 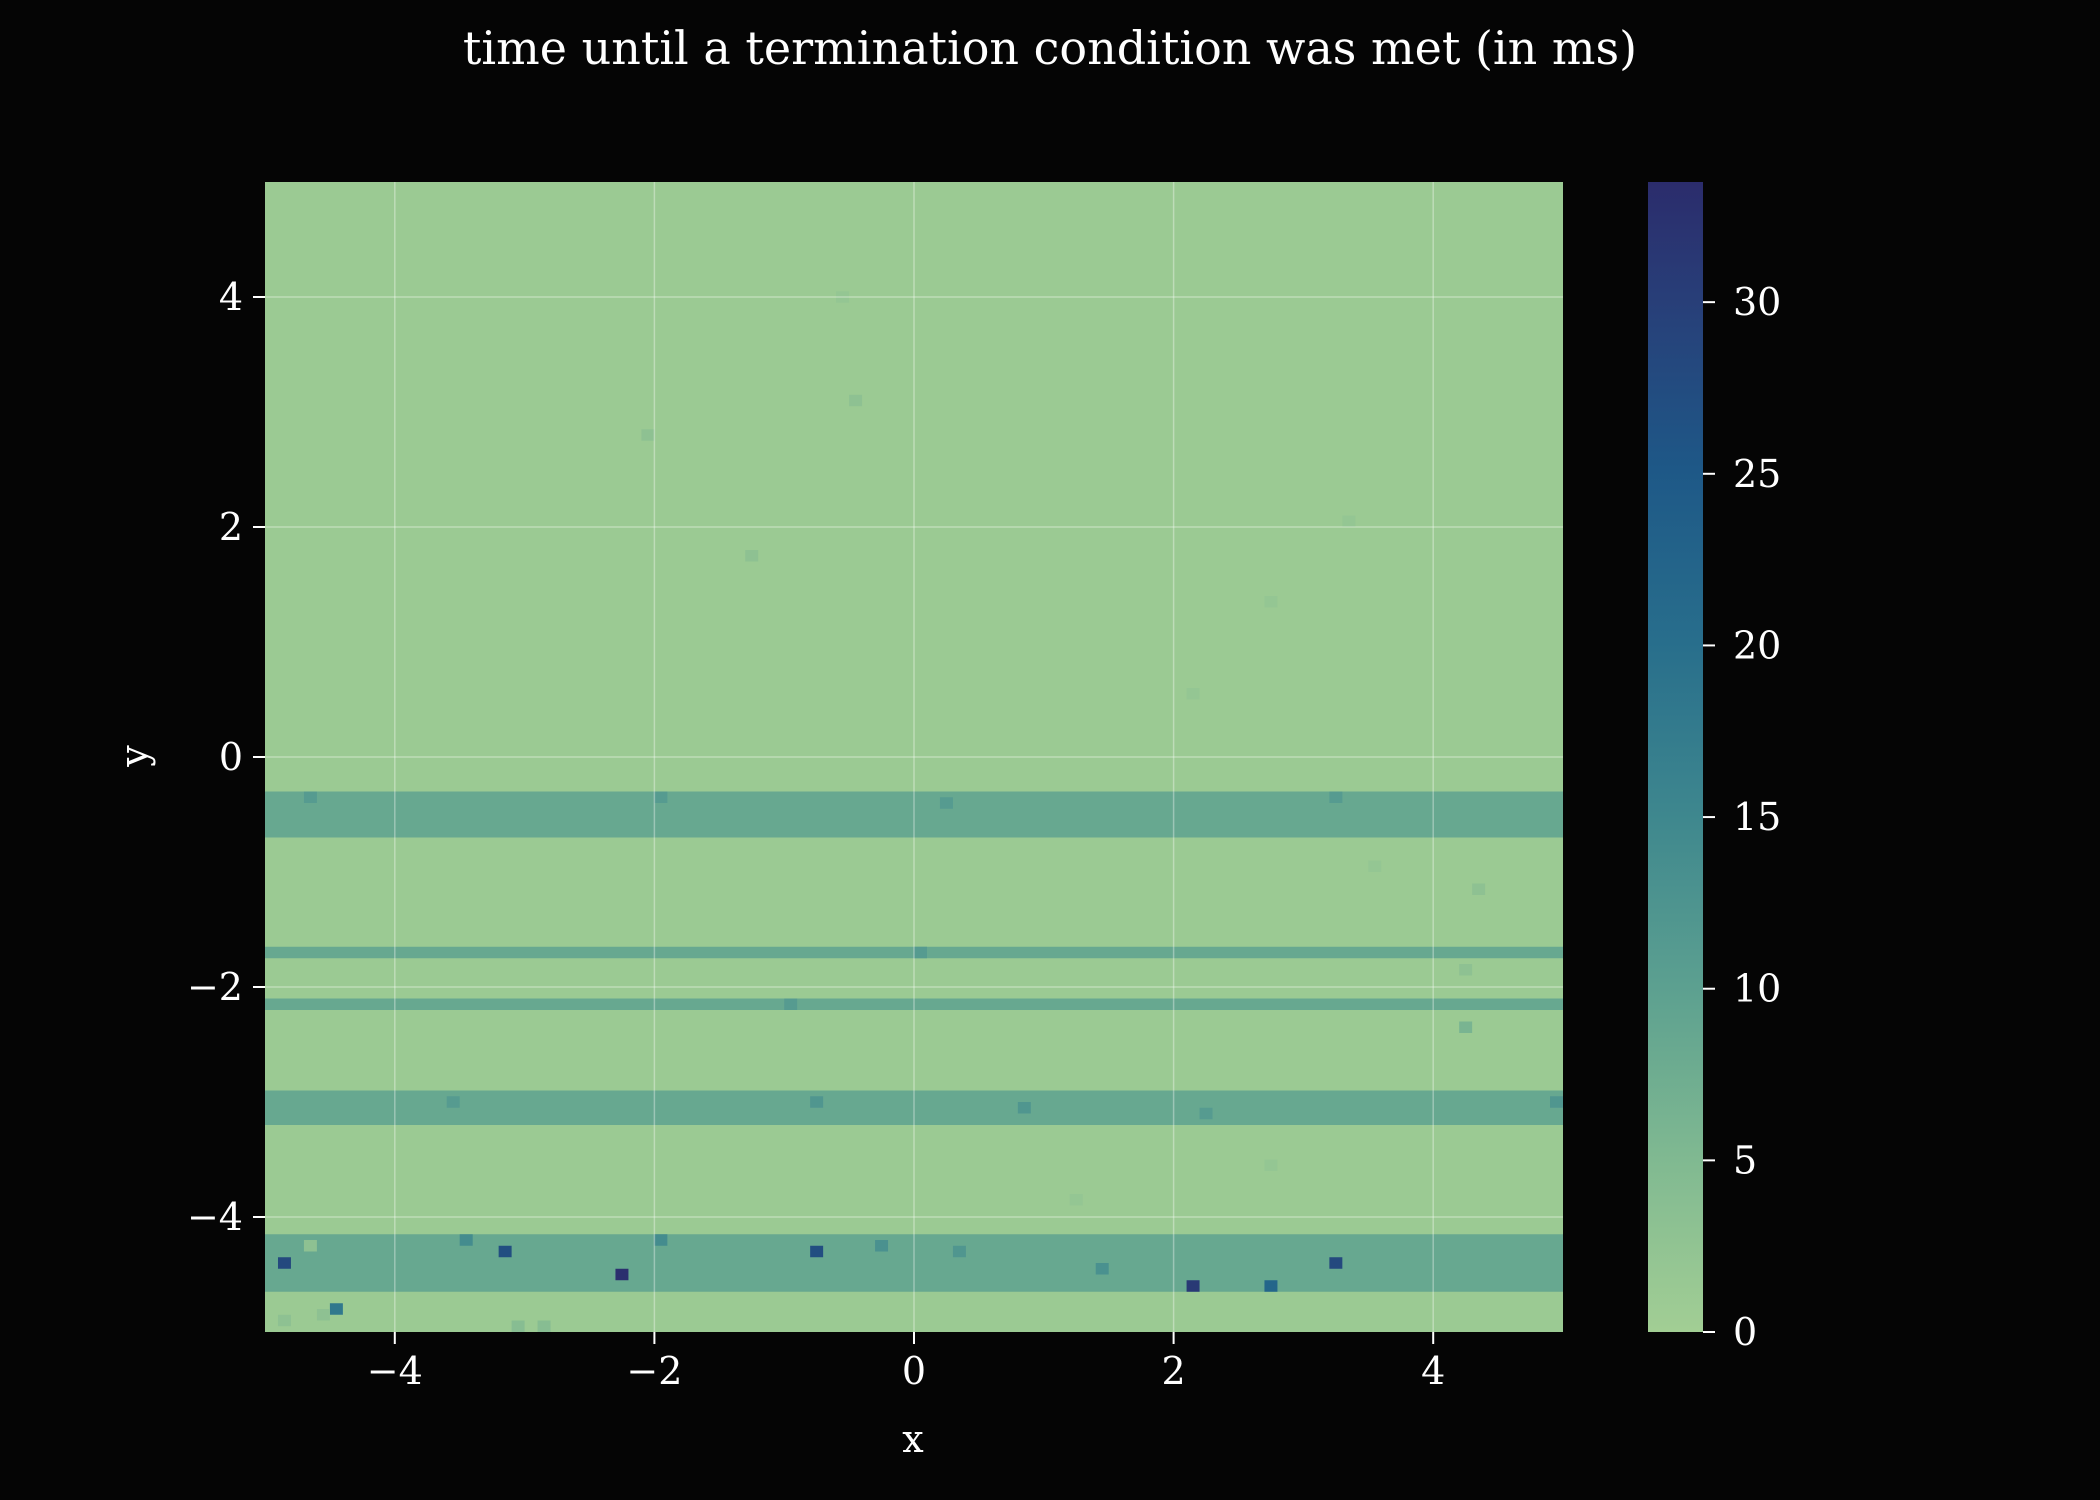 What do you see at coordinates (231, 757) in the screenshot?
I see `y-tick-label: 0` at bounding box center [231, 757].